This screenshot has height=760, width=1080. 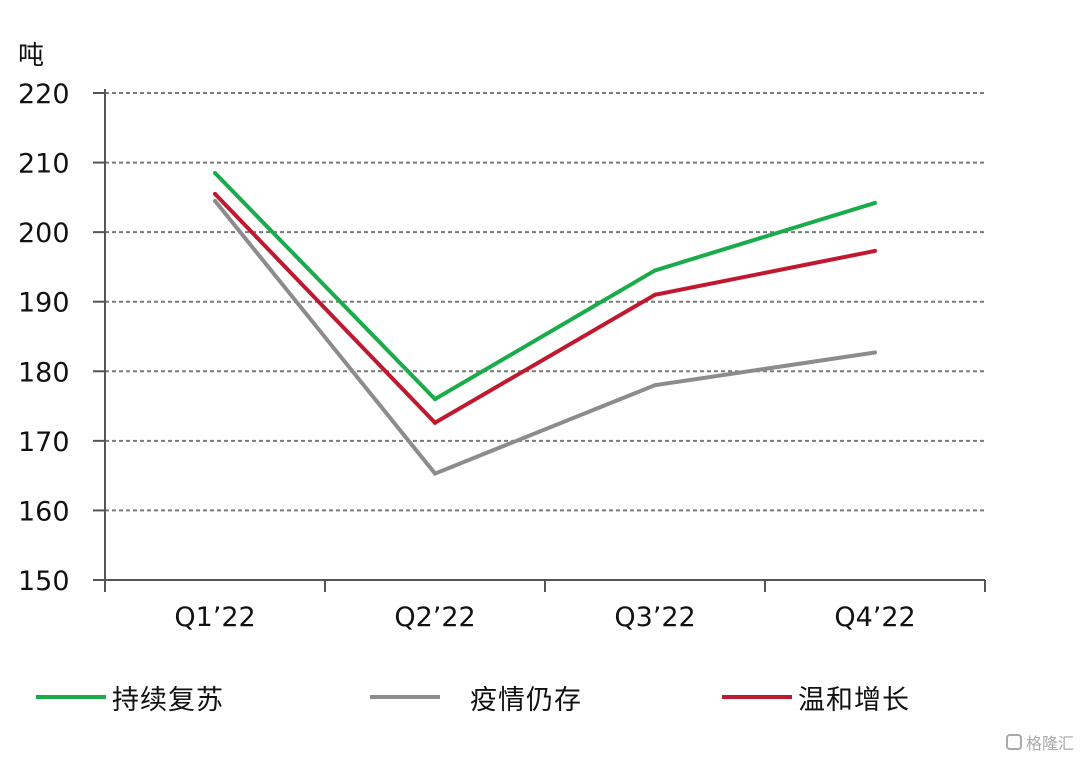 What do you see at coordinates (1013, 742) in the screenshot?
I see `watermark-logo-icon` at bounding box center [1013, 742].